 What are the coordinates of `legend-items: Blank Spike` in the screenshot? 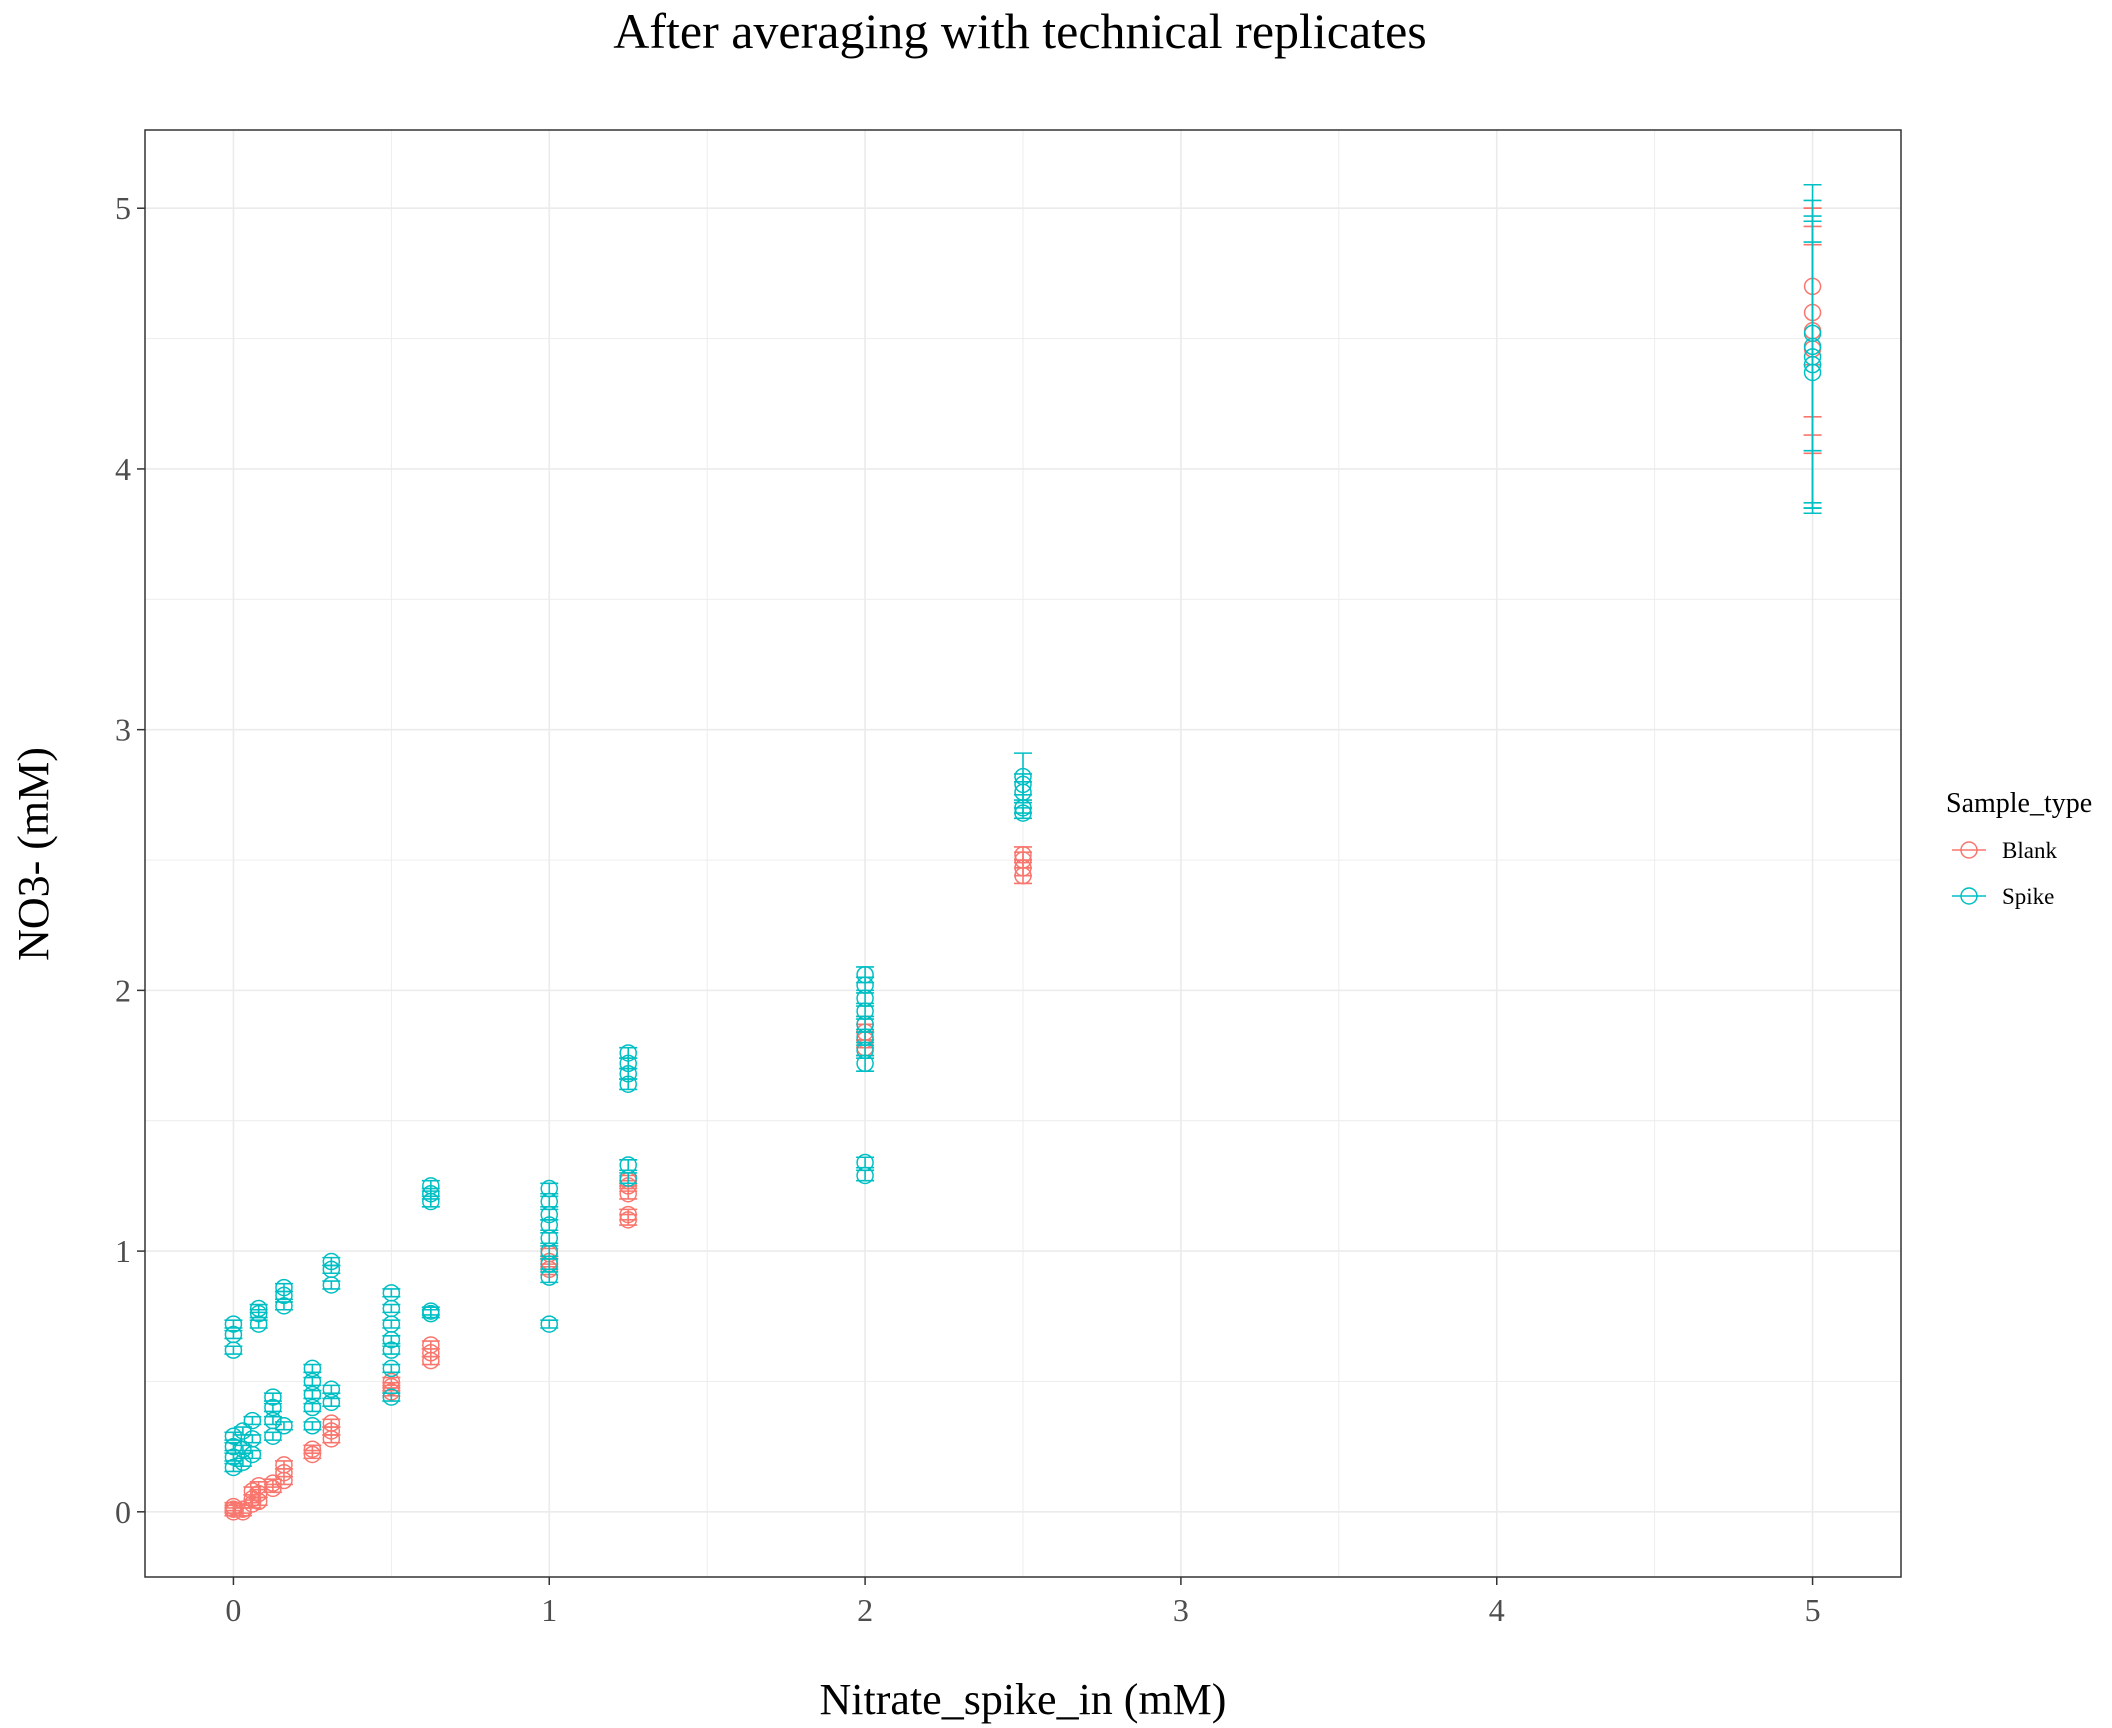 It's located at (2004, 873).